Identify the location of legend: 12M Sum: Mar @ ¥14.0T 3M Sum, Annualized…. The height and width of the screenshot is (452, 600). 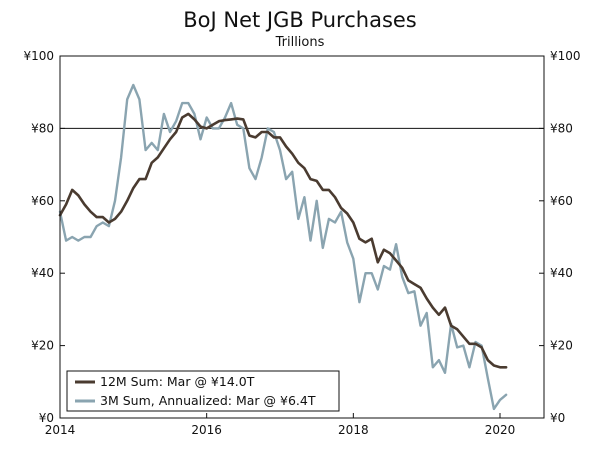
(203, 391).